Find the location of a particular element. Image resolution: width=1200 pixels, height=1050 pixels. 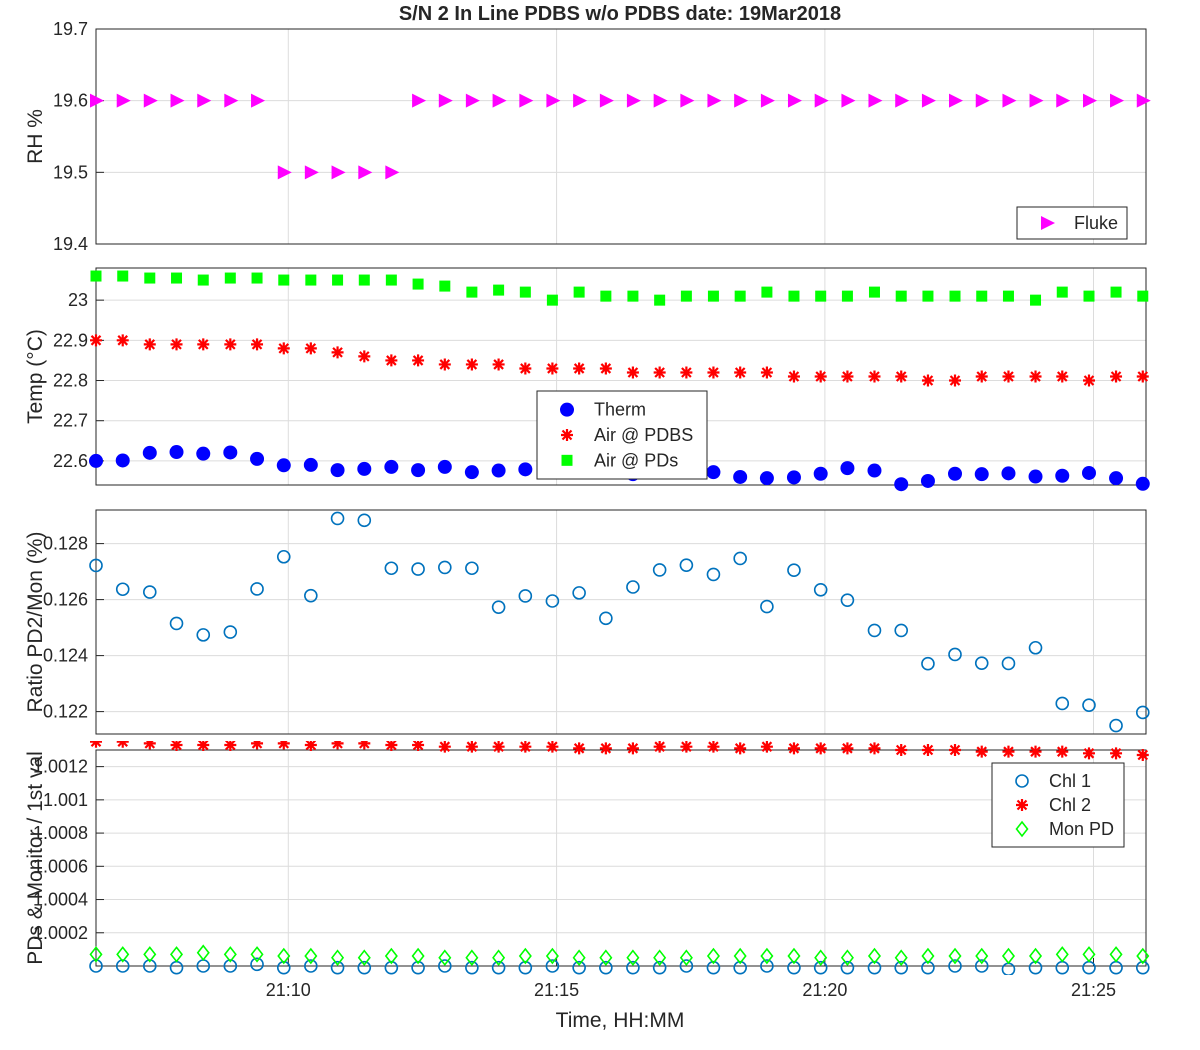

y-axis-label: PDs & Monitor / 1st val is located at coordinates (35, 858).